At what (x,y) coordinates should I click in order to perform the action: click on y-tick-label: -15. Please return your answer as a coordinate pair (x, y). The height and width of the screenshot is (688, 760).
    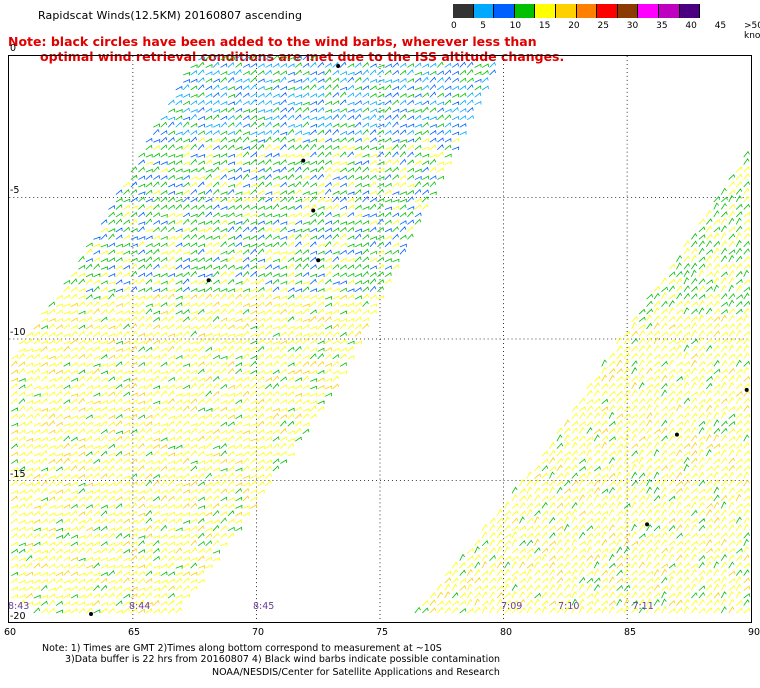
    Looking at the image, I should click on (18, 474).